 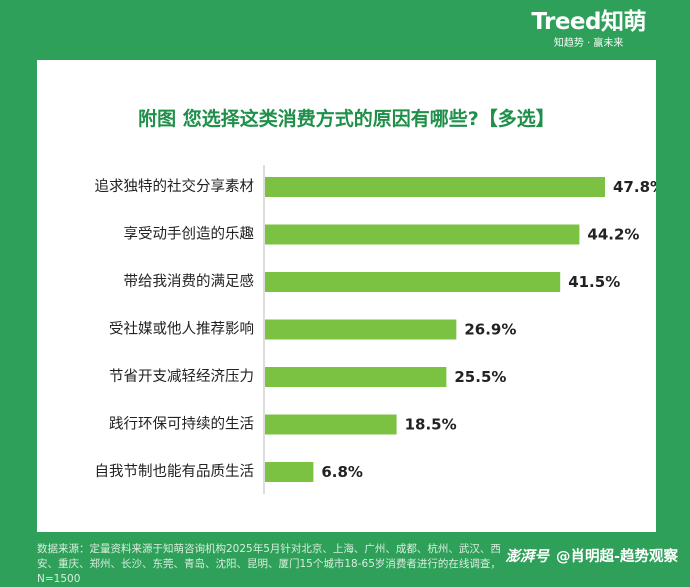 I want to click on category-label: 节省开支减轻经济压力, so click(x=181, y=376).